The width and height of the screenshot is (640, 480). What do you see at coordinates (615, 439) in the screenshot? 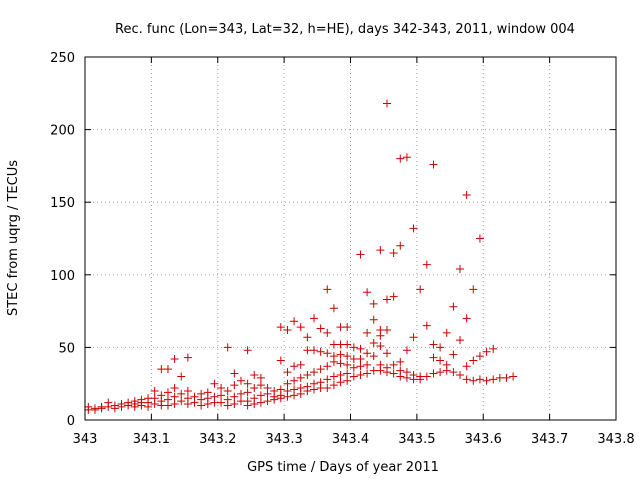
I see `x-tick-label: 343.8` at bounding box center [615, 439].